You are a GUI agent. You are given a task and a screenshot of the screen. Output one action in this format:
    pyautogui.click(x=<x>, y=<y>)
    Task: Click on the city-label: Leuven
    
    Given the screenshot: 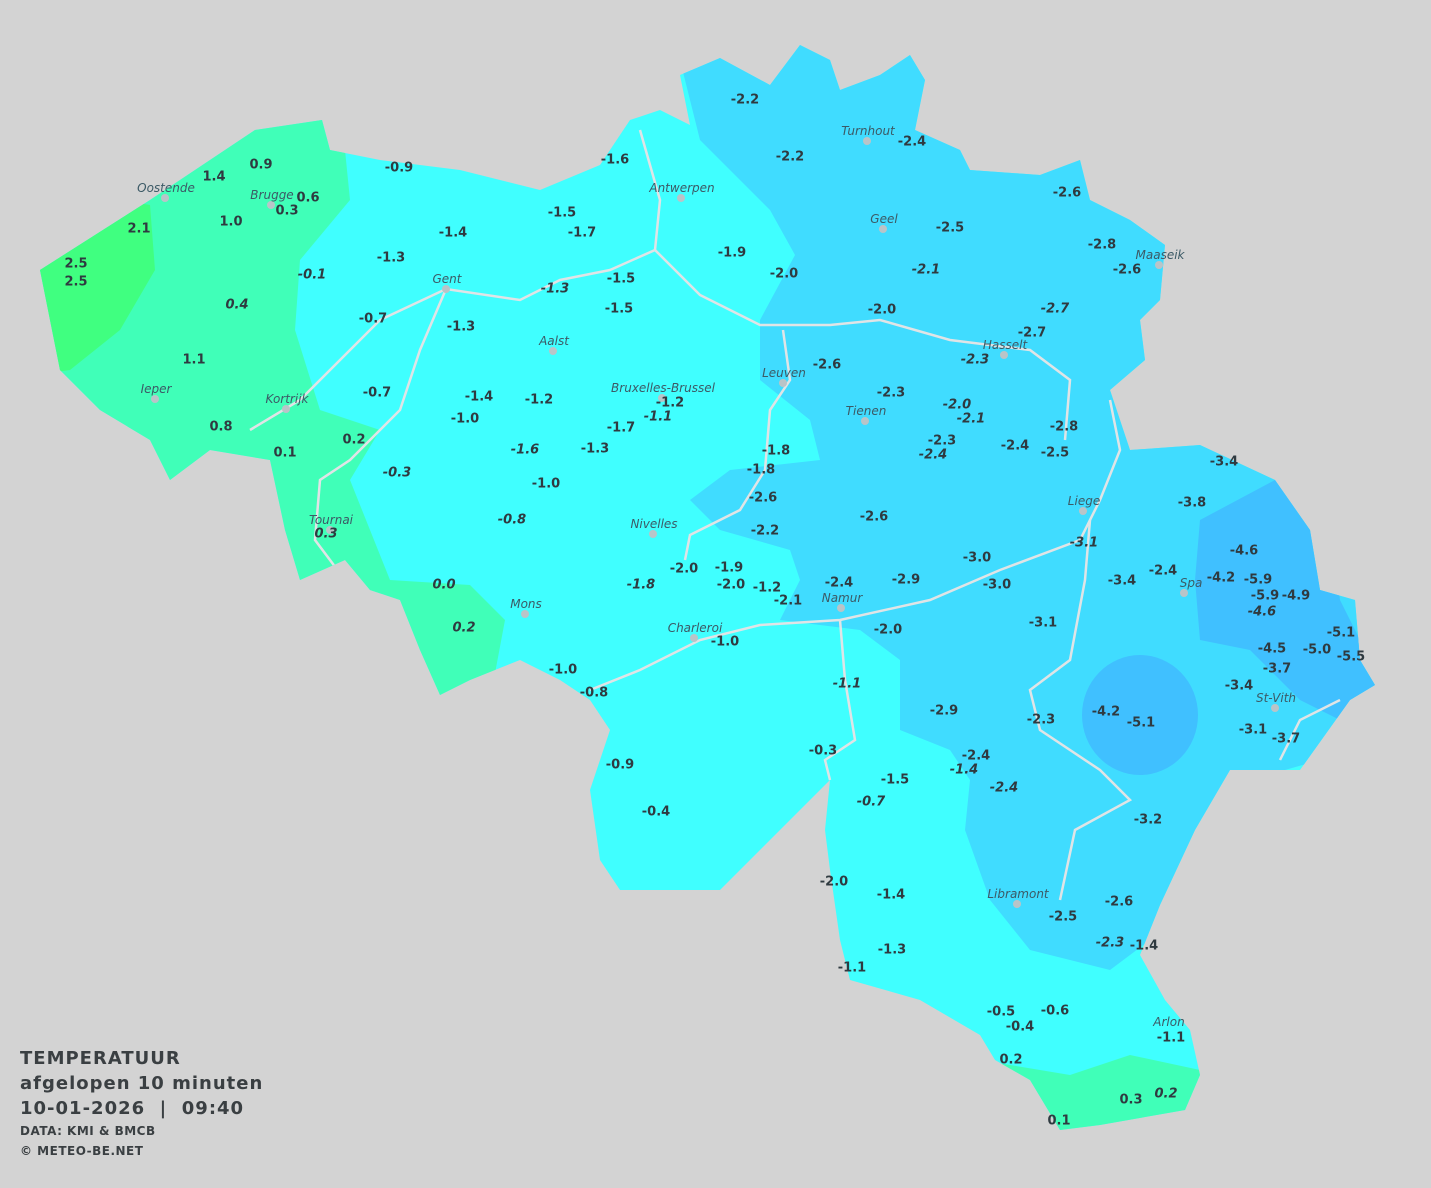 What is the action you would take?
    pyautogui.click(x=784, y=373)
    